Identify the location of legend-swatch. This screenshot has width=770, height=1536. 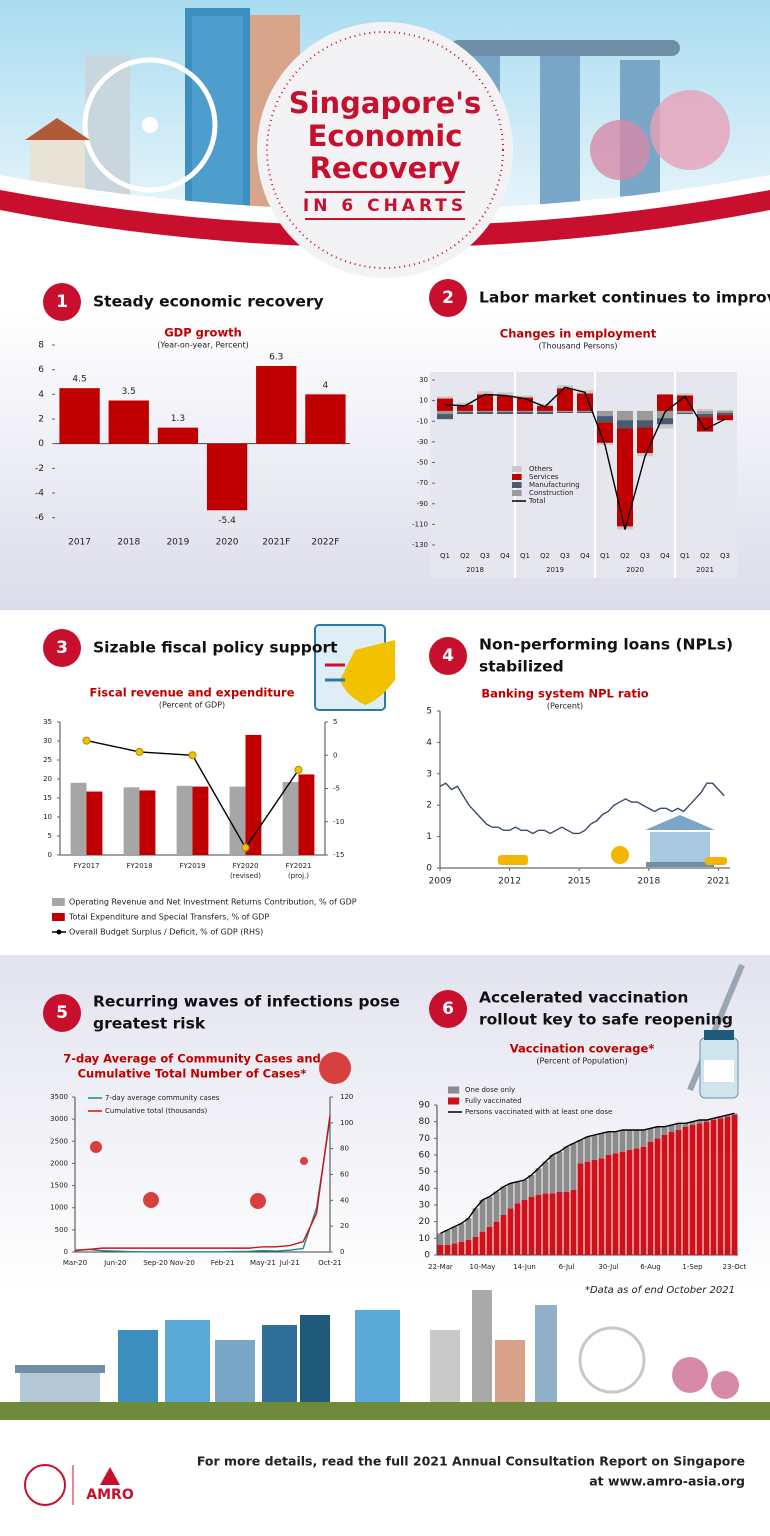
(517, 485).